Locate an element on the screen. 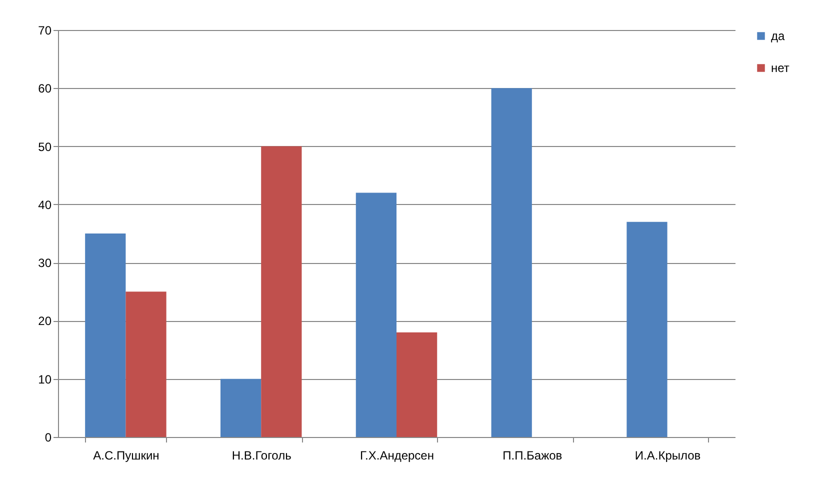  x-tick-label: Г.Х.Андерсен is located at coordinates (397, 455).